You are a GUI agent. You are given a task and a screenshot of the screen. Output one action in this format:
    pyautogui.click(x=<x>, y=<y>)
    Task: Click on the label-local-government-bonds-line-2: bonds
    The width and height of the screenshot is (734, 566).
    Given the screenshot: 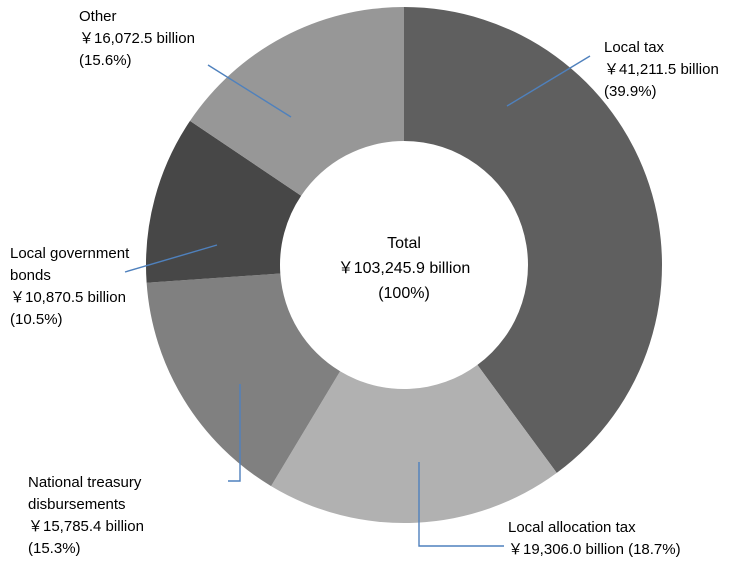 What is the action you would take?
    pyautogui.click(x=30, y=275)
    